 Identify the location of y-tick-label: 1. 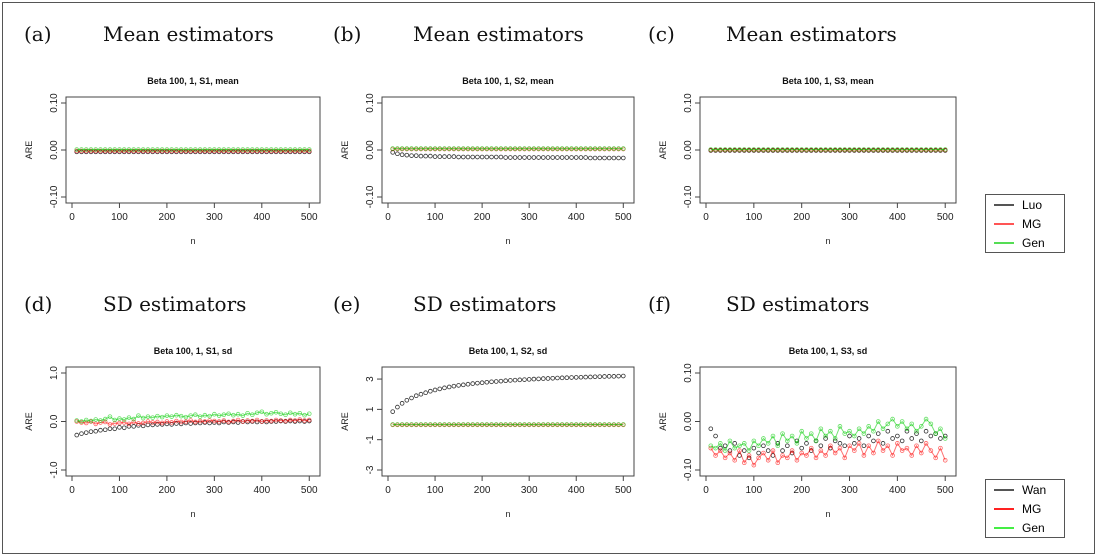
(370, 409).